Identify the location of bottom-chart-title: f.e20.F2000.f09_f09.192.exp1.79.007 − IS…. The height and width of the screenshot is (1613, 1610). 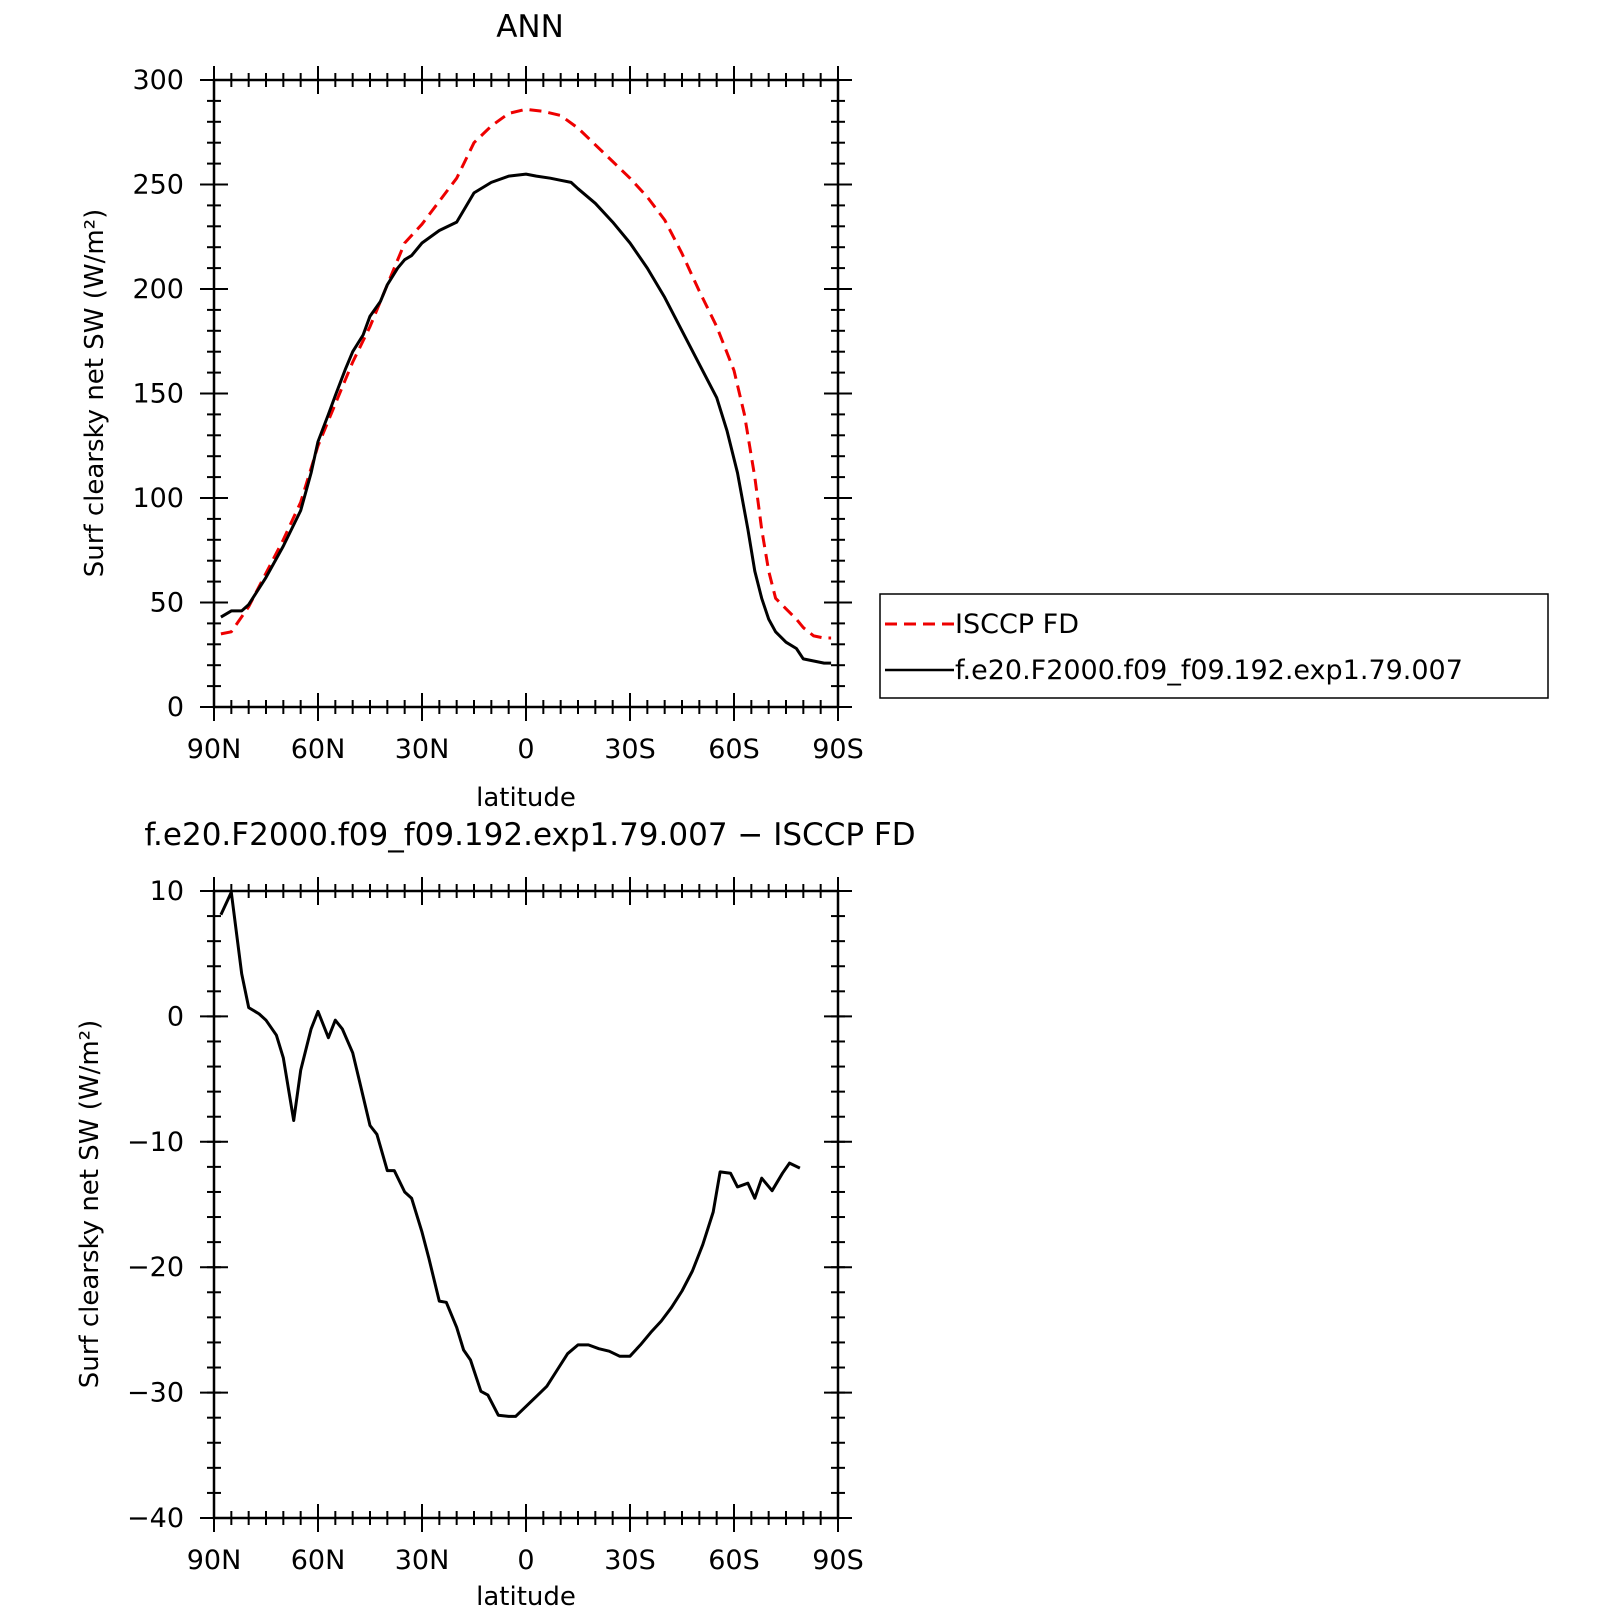
(529, 835).